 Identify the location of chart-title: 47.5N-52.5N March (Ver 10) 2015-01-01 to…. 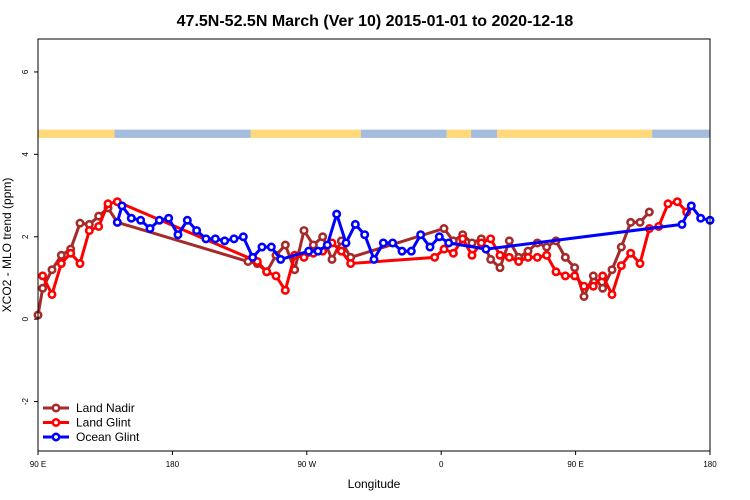
(375, 21).